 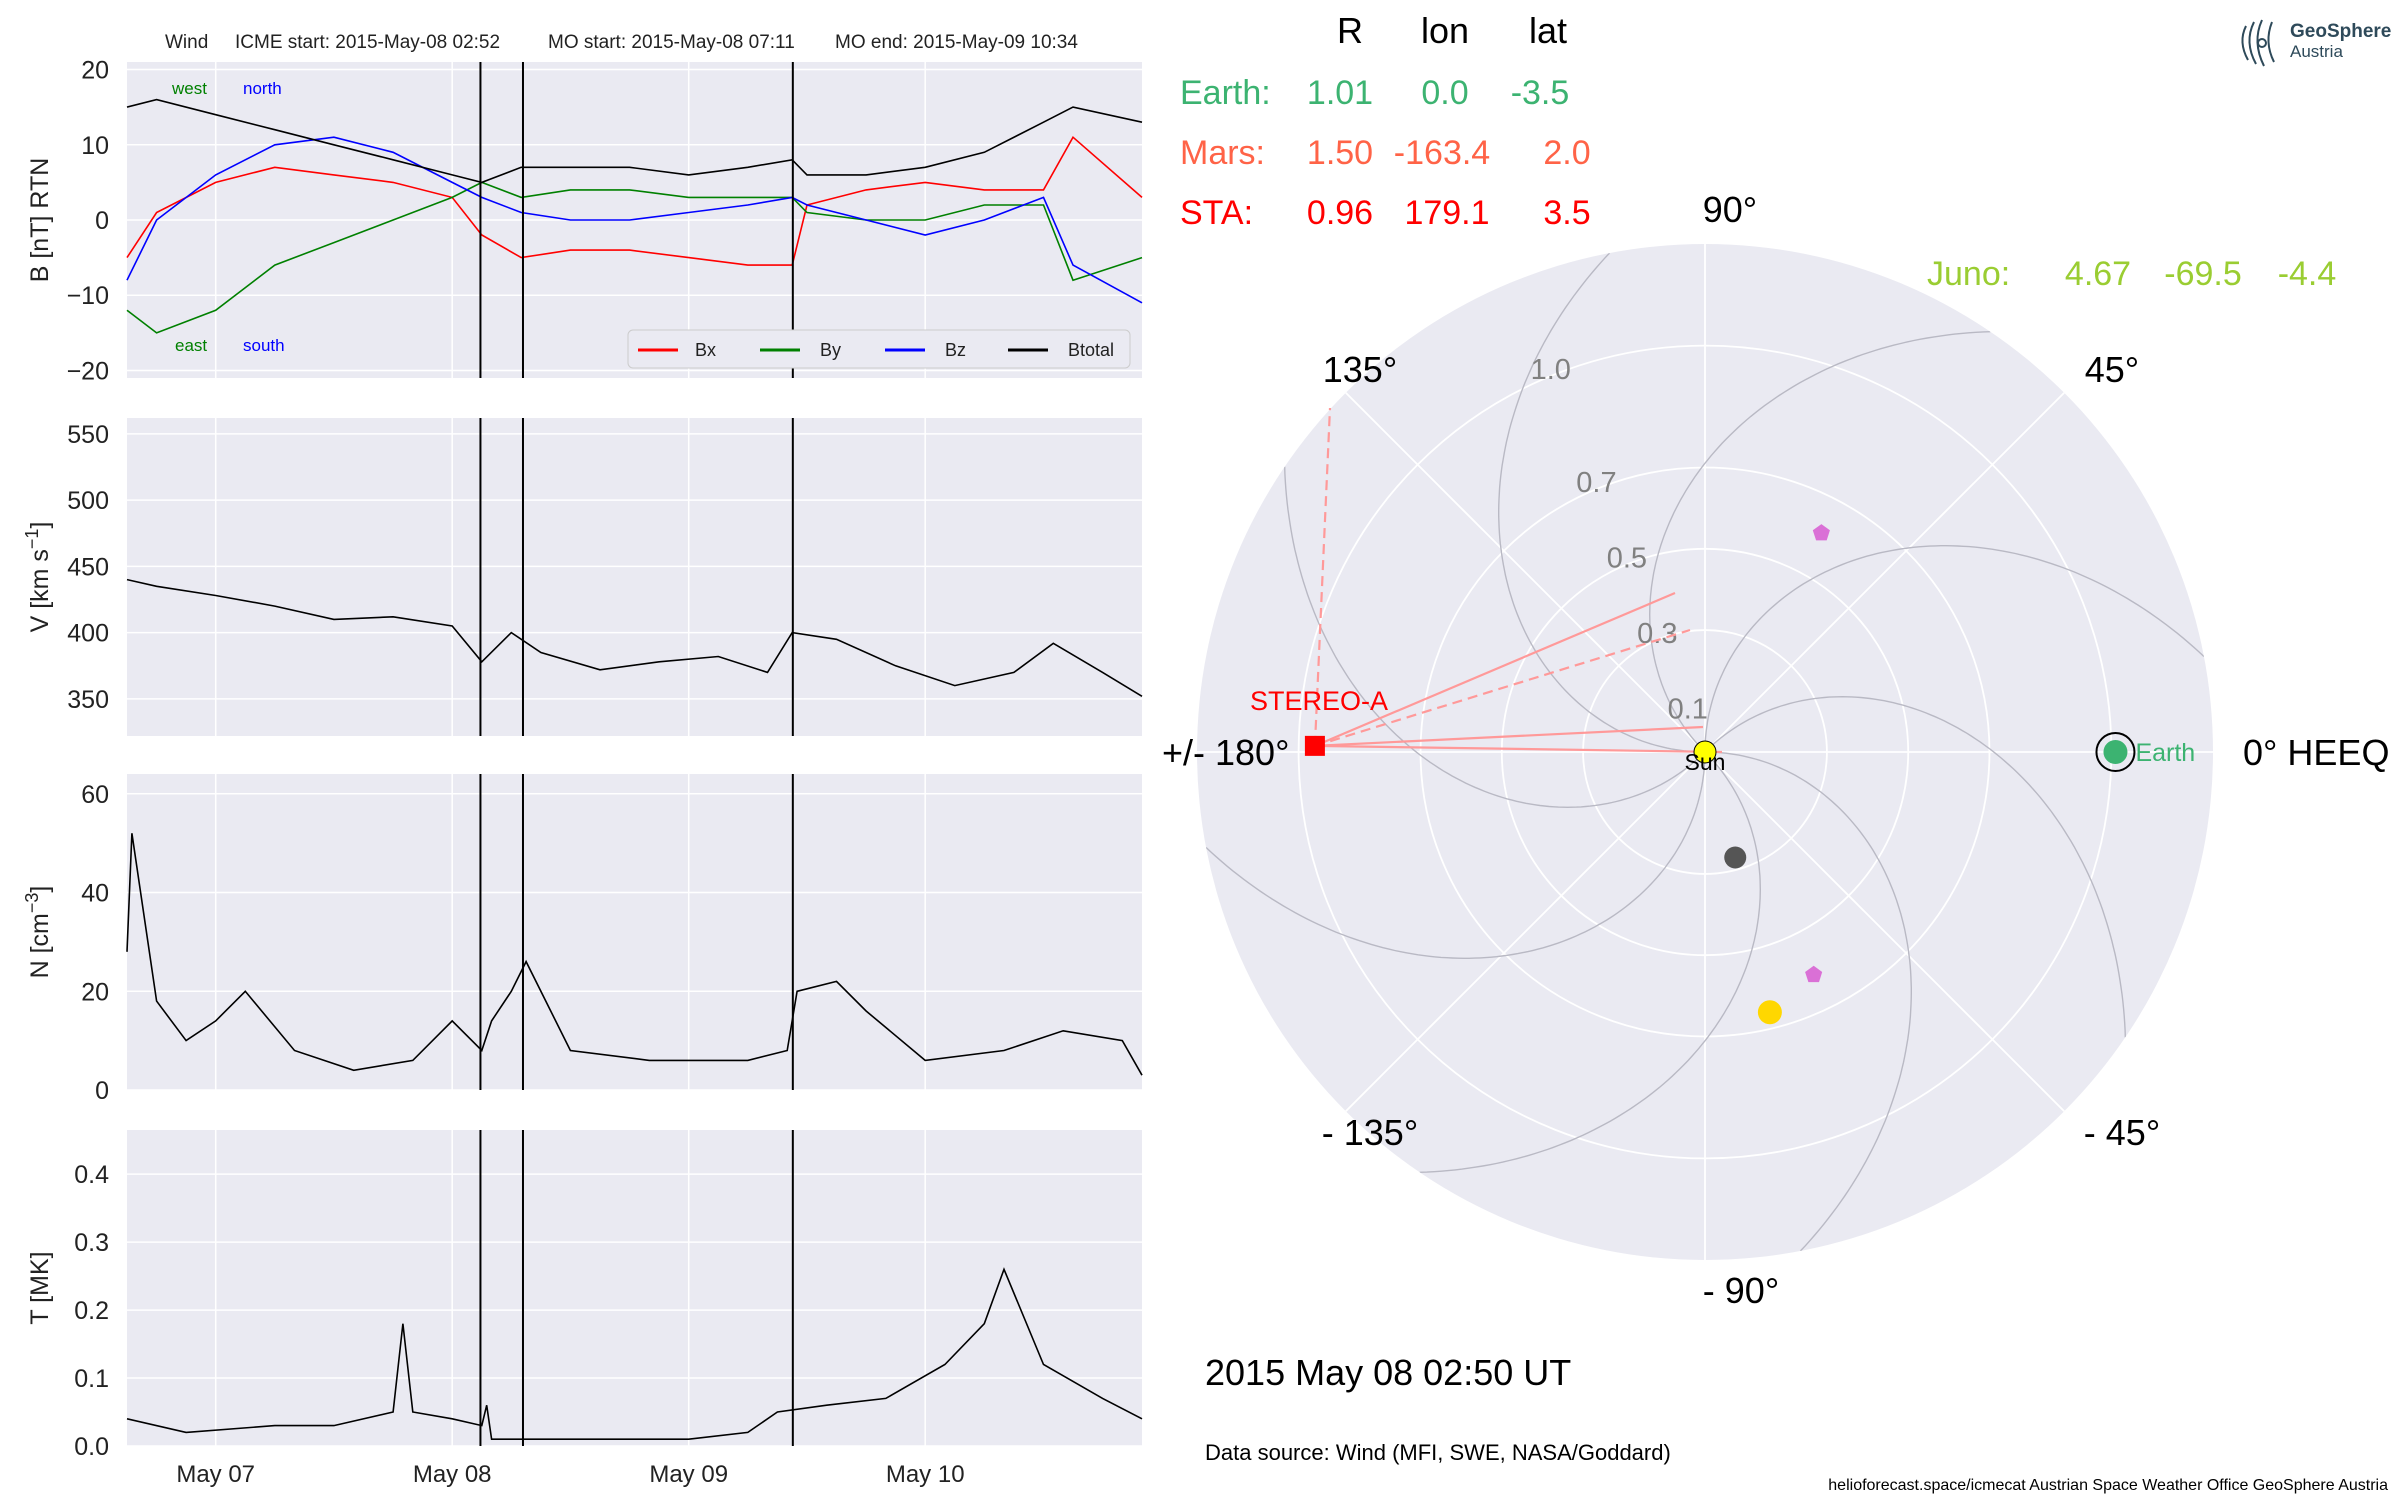 What do you see at coordinates (91, 1175) in the screenshot?
I see `y-tick-label: 0.4` at bounding box center [91, 1175].